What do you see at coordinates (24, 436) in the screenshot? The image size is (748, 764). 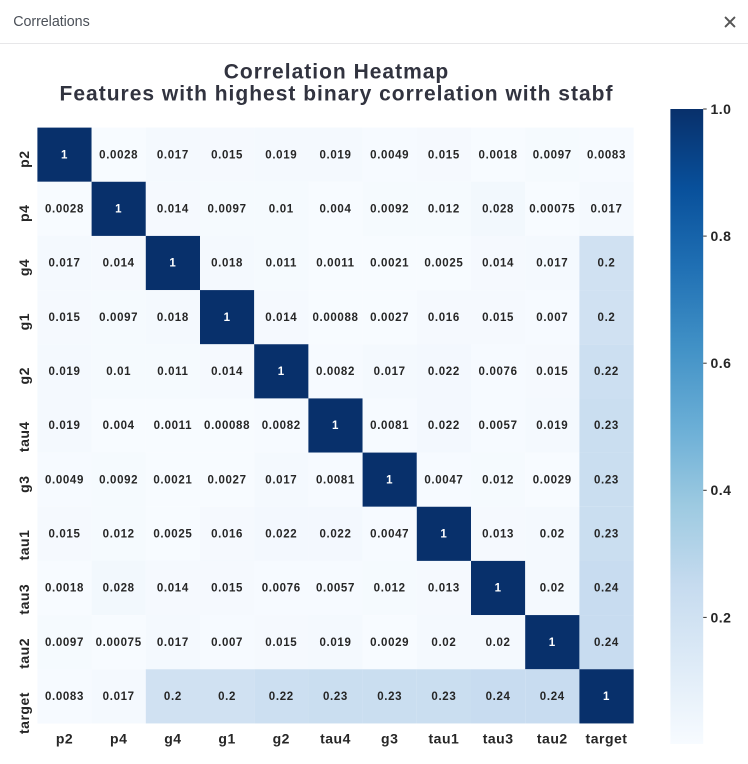 I see `svg-text: tau4` at bounding box center [24, 436].